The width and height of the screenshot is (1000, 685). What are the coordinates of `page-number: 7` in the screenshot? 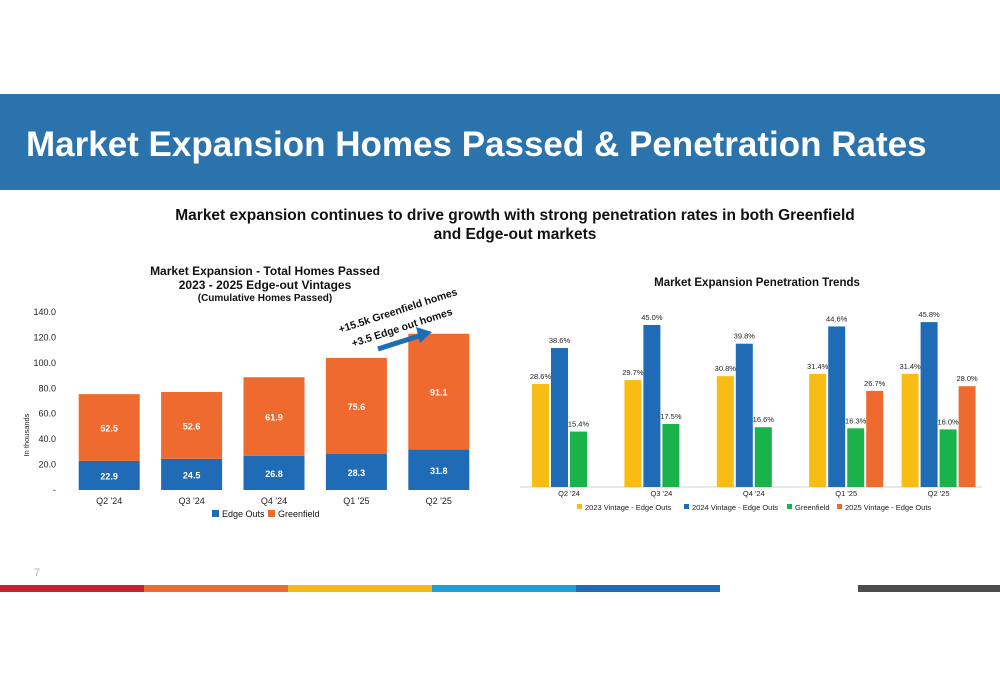 It's located at (37, 573).